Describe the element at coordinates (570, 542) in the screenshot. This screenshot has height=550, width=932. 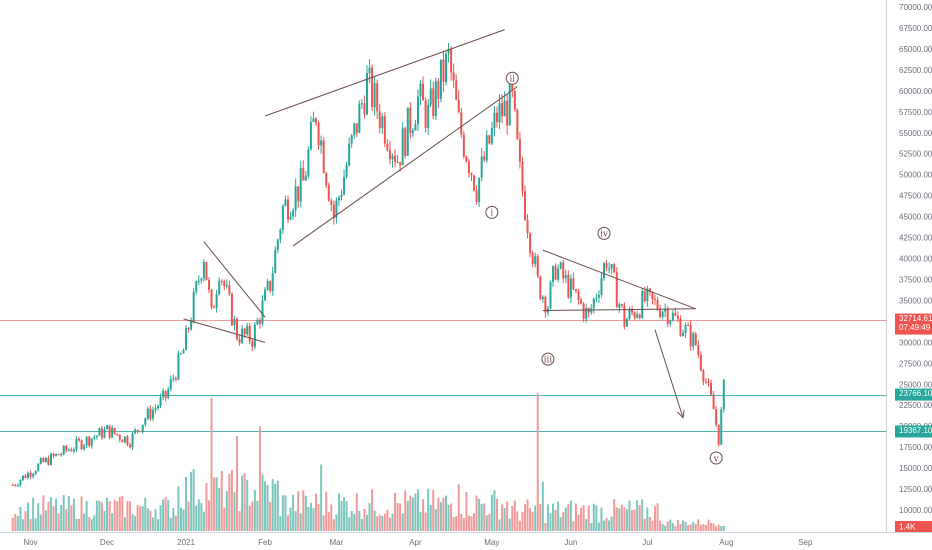
I see `x-tick-label: Jun` at that location.